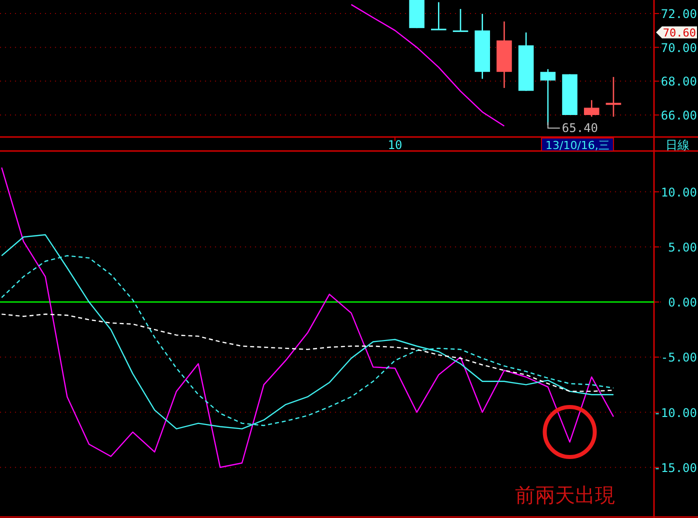 This screenshot has height=518, width=698. Describe the element at coordinates (682, 247) in the screenshot. I see `y-tick-label: 5.00` at that location.